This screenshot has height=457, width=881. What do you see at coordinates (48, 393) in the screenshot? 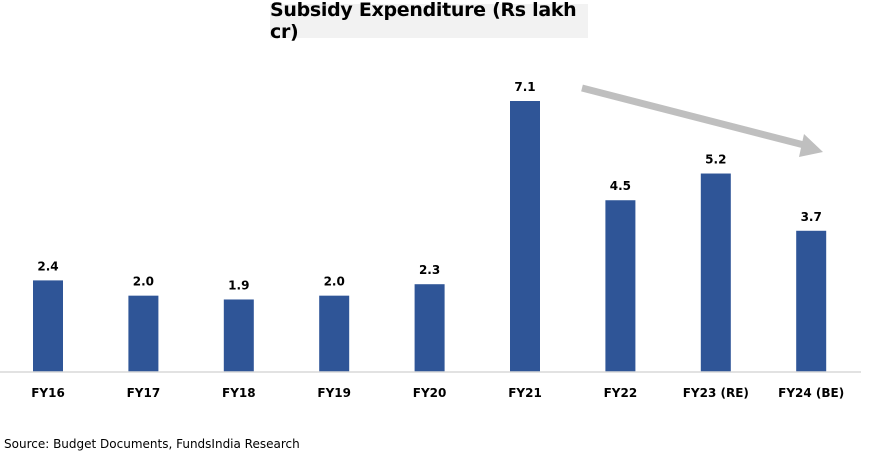
I see `x-tick-label: FY16` at bounding box center [48, 393].